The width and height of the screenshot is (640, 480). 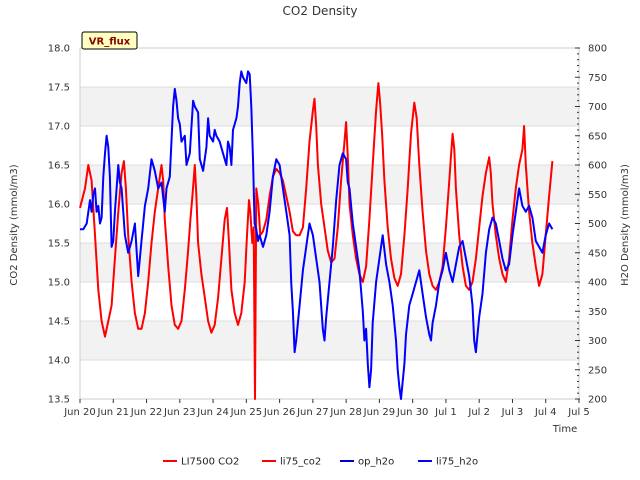 What do you see at coordinates (457, 462) in the screenshot?
I see `legend-label: li75_h2o` at bounding box center [457, 462].